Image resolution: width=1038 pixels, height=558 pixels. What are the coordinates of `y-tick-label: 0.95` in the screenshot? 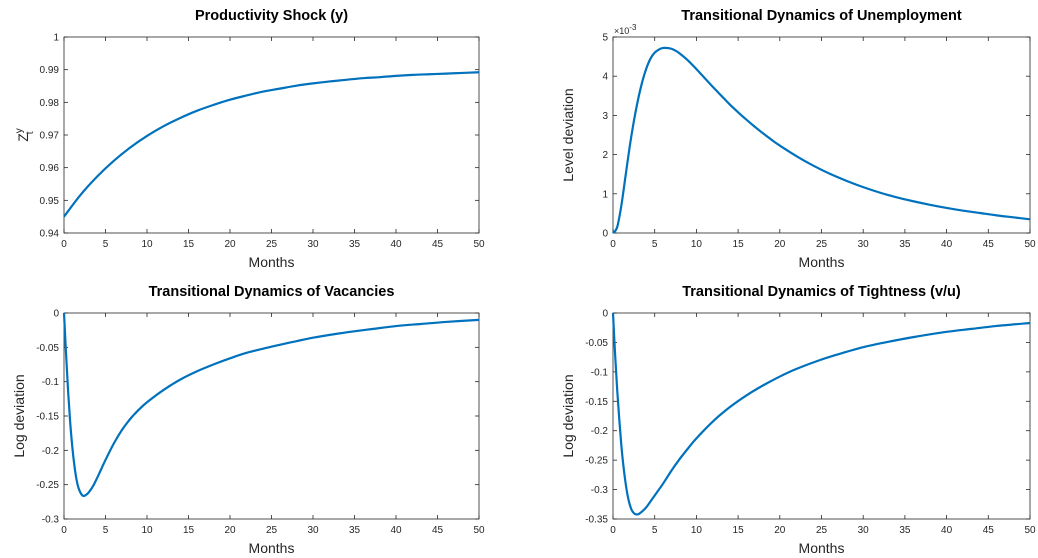 It's located at (50, 201).